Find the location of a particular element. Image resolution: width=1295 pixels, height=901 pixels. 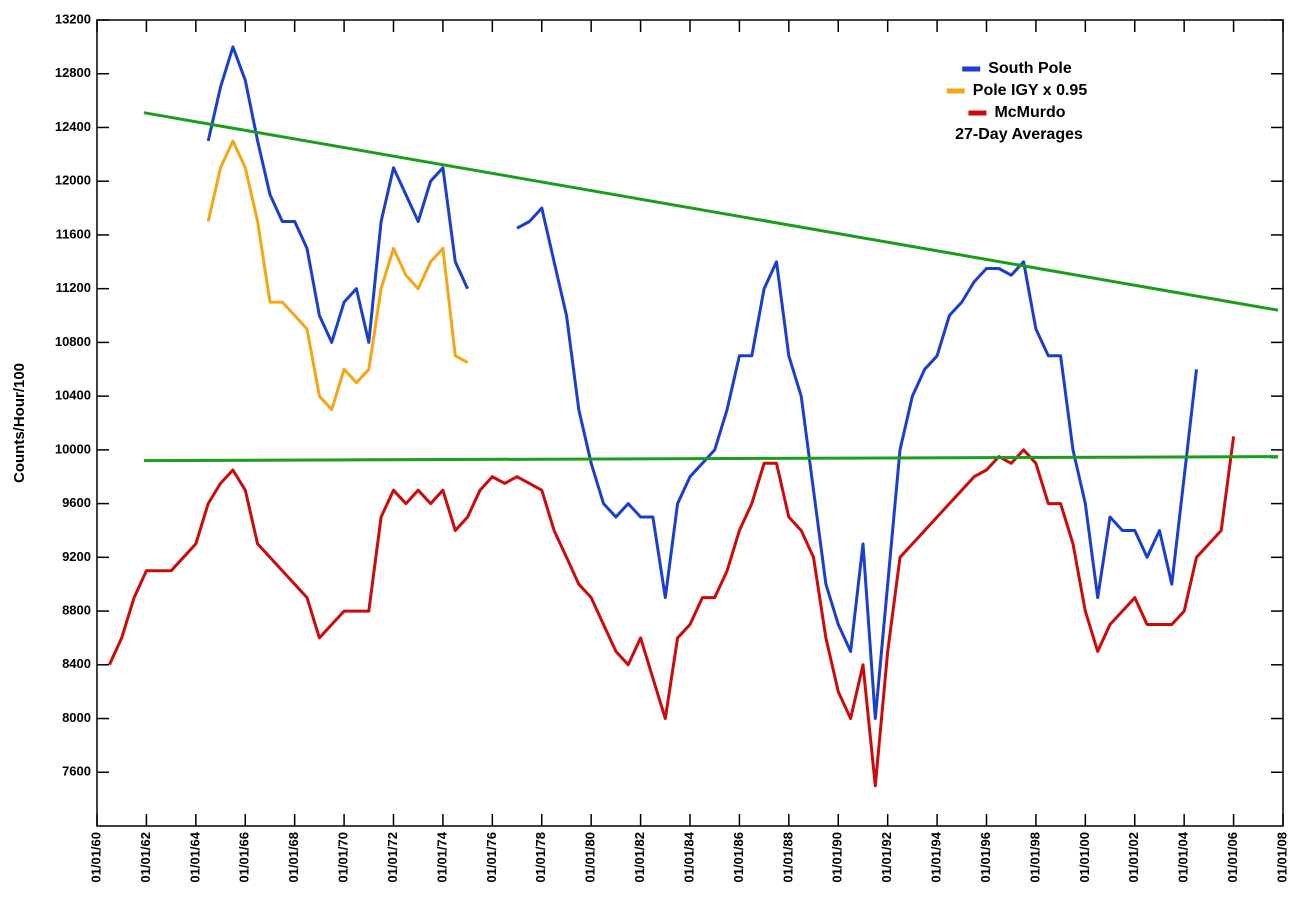

x-tick-label: 01/01/74 is located at coordinates (441, 856).